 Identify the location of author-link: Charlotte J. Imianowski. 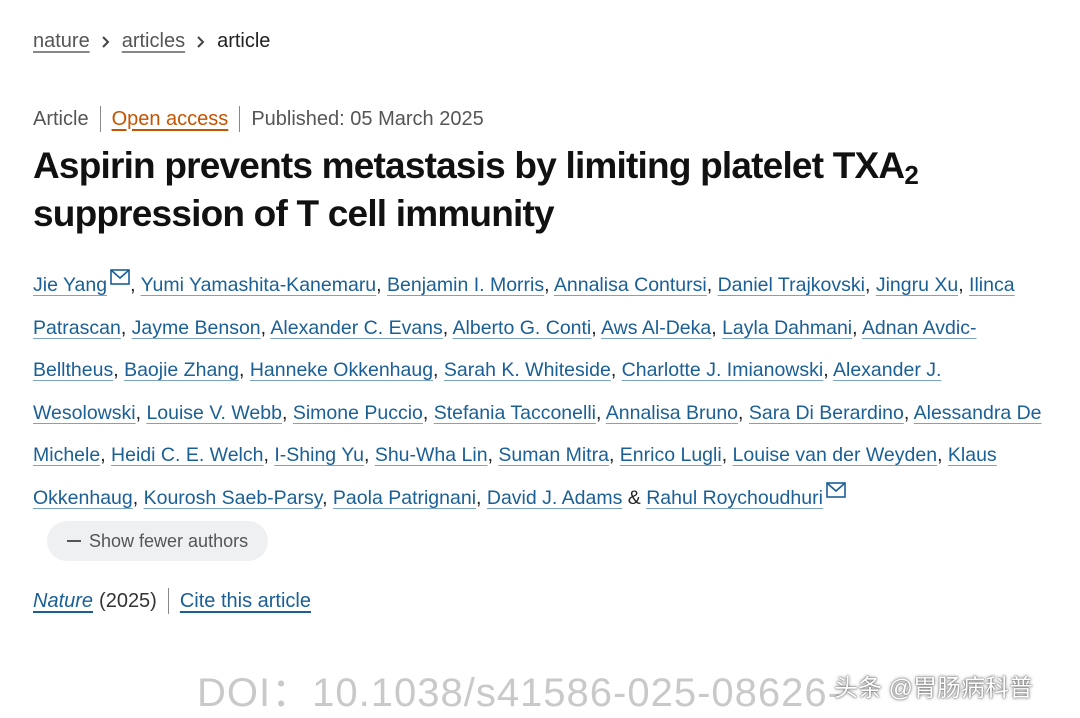
(722, 370).